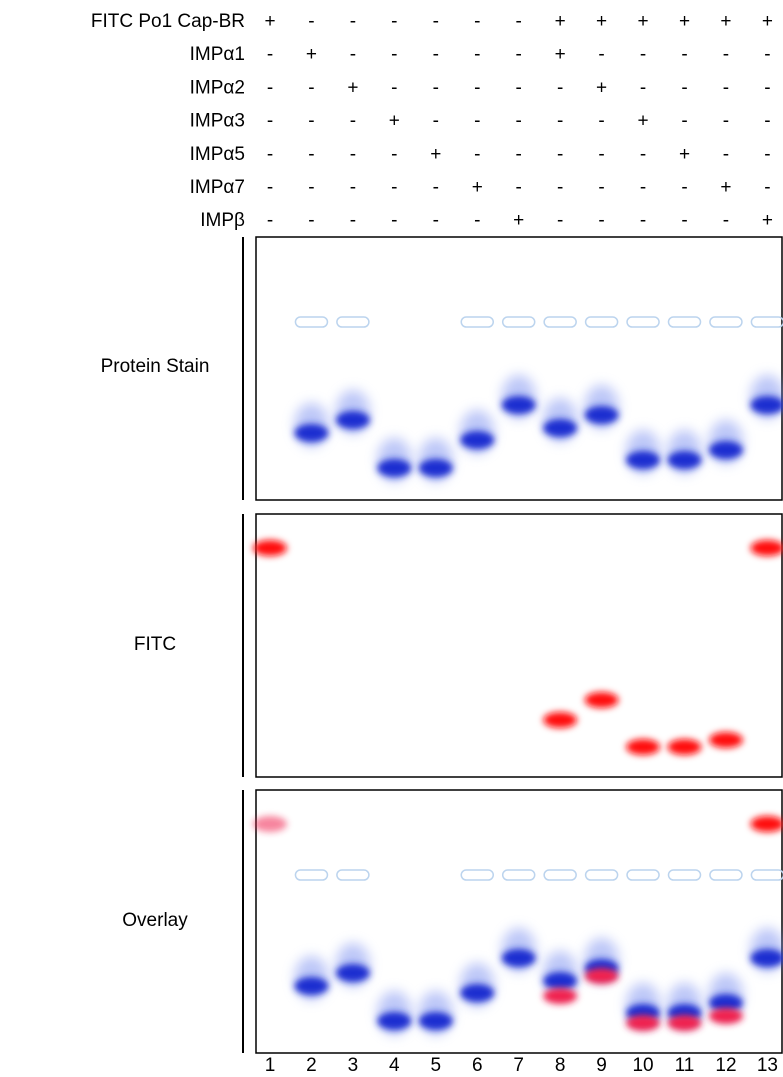  Describe the element at coordinates (155, 920) in the screenshot. I see `panel-label: Overlay` at that location.